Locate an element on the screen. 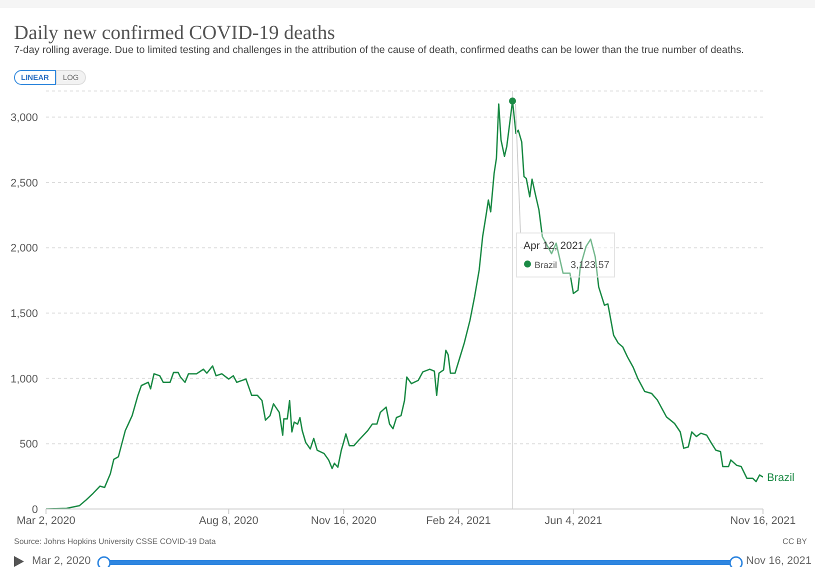 The image size is (815, 567). y-tick-label: 500 is located at coordinates (29, 444).